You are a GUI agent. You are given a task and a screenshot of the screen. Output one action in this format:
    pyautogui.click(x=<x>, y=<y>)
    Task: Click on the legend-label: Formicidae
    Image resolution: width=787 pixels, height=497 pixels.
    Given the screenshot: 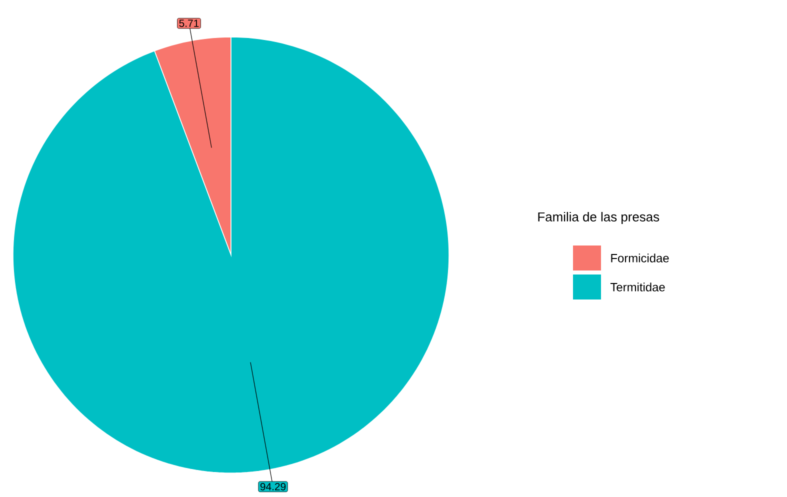 What is the action you would take?
    pyautogui.click(x=640, y=258)
    